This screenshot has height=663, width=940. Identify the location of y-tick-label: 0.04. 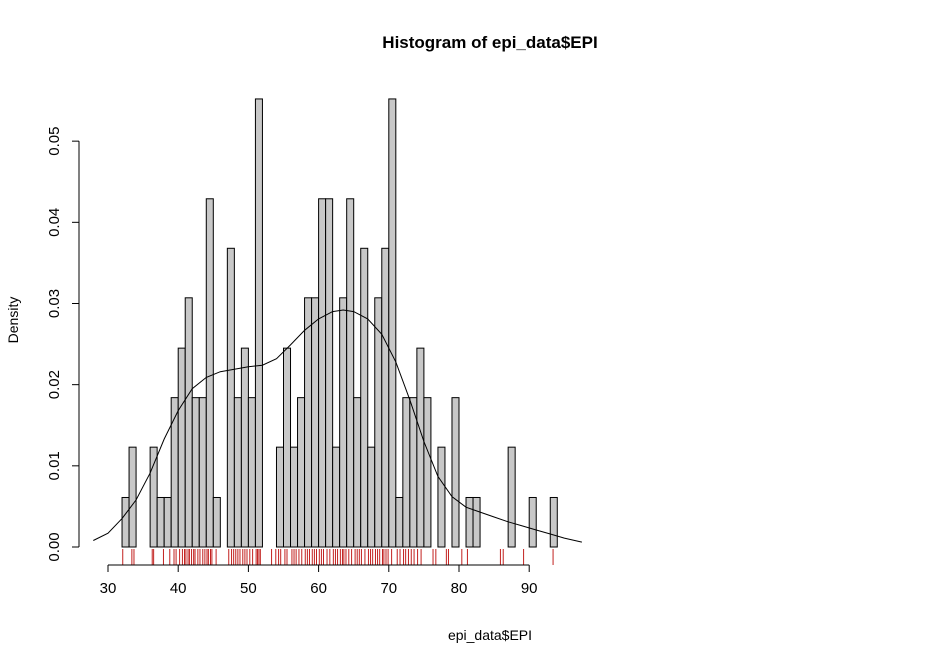
(54, 222).